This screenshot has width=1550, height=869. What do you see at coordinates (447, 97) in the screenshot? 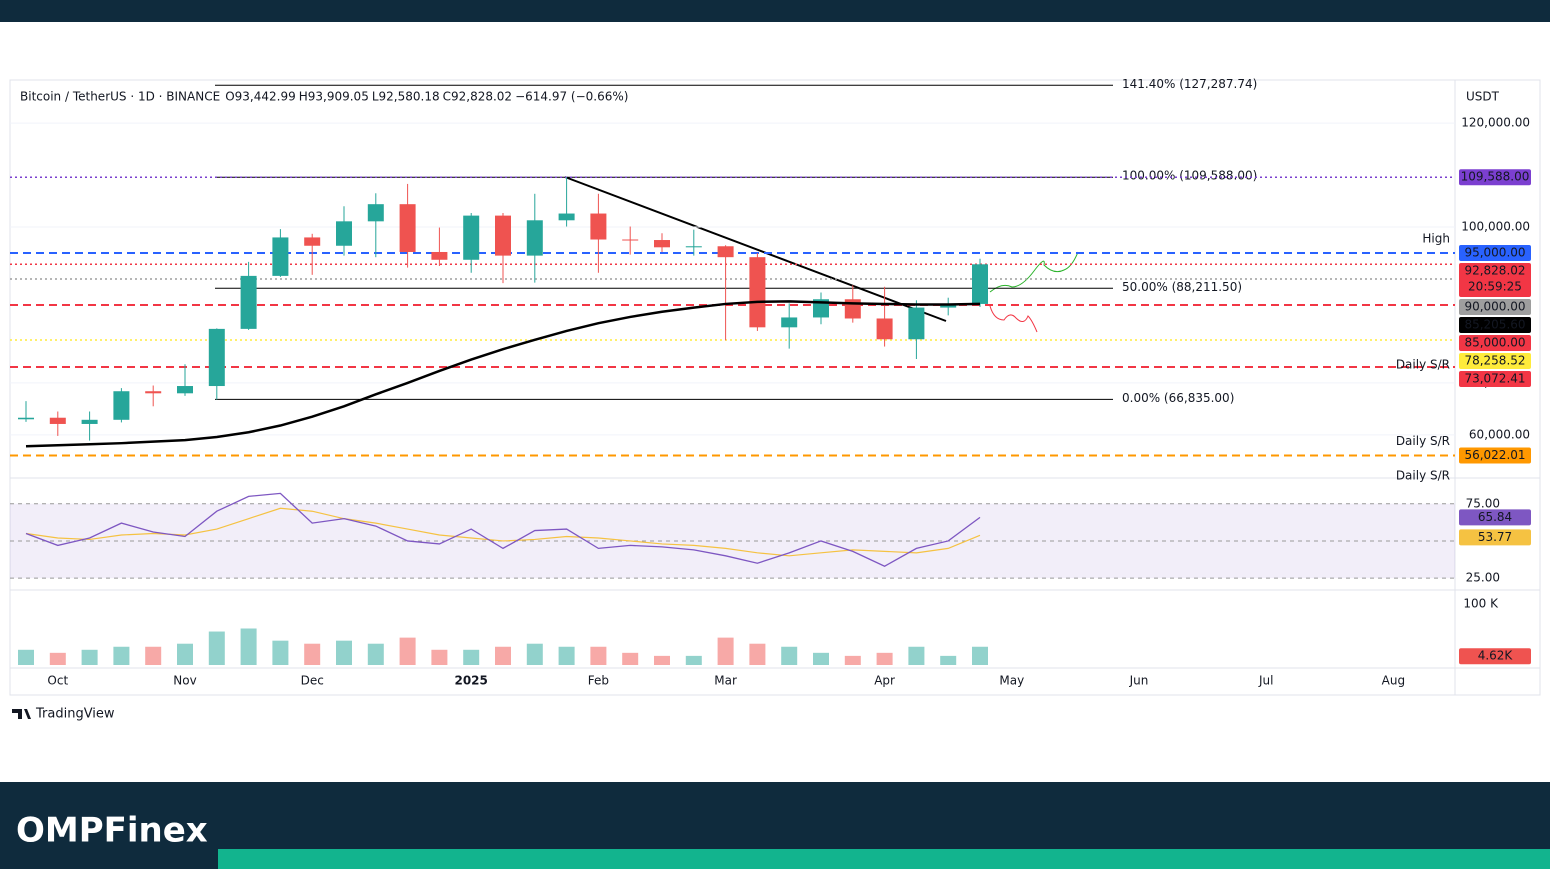
I see `header-text: C` at bounding box center [447, 97].